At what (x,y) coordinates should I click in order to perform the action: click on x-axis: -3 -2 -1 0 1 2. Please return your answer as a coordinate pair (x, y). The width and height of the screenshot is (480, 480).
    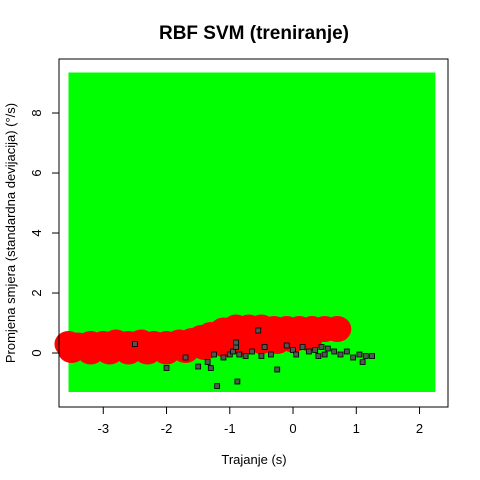
    Looking at the image, I should click on (260, 421).